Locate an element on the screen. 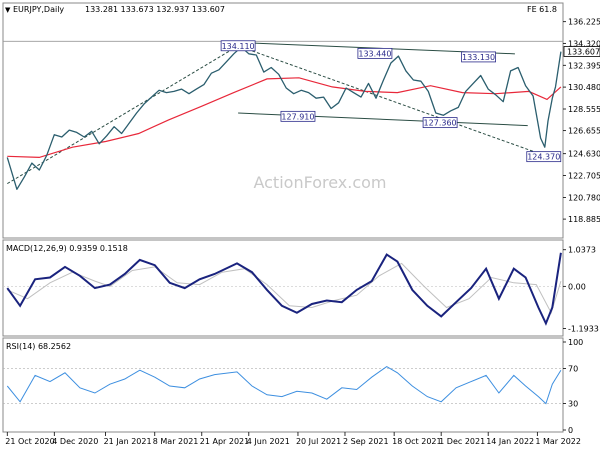  price-y-tick-label: 124.630 is located at coordinates (584, 154).